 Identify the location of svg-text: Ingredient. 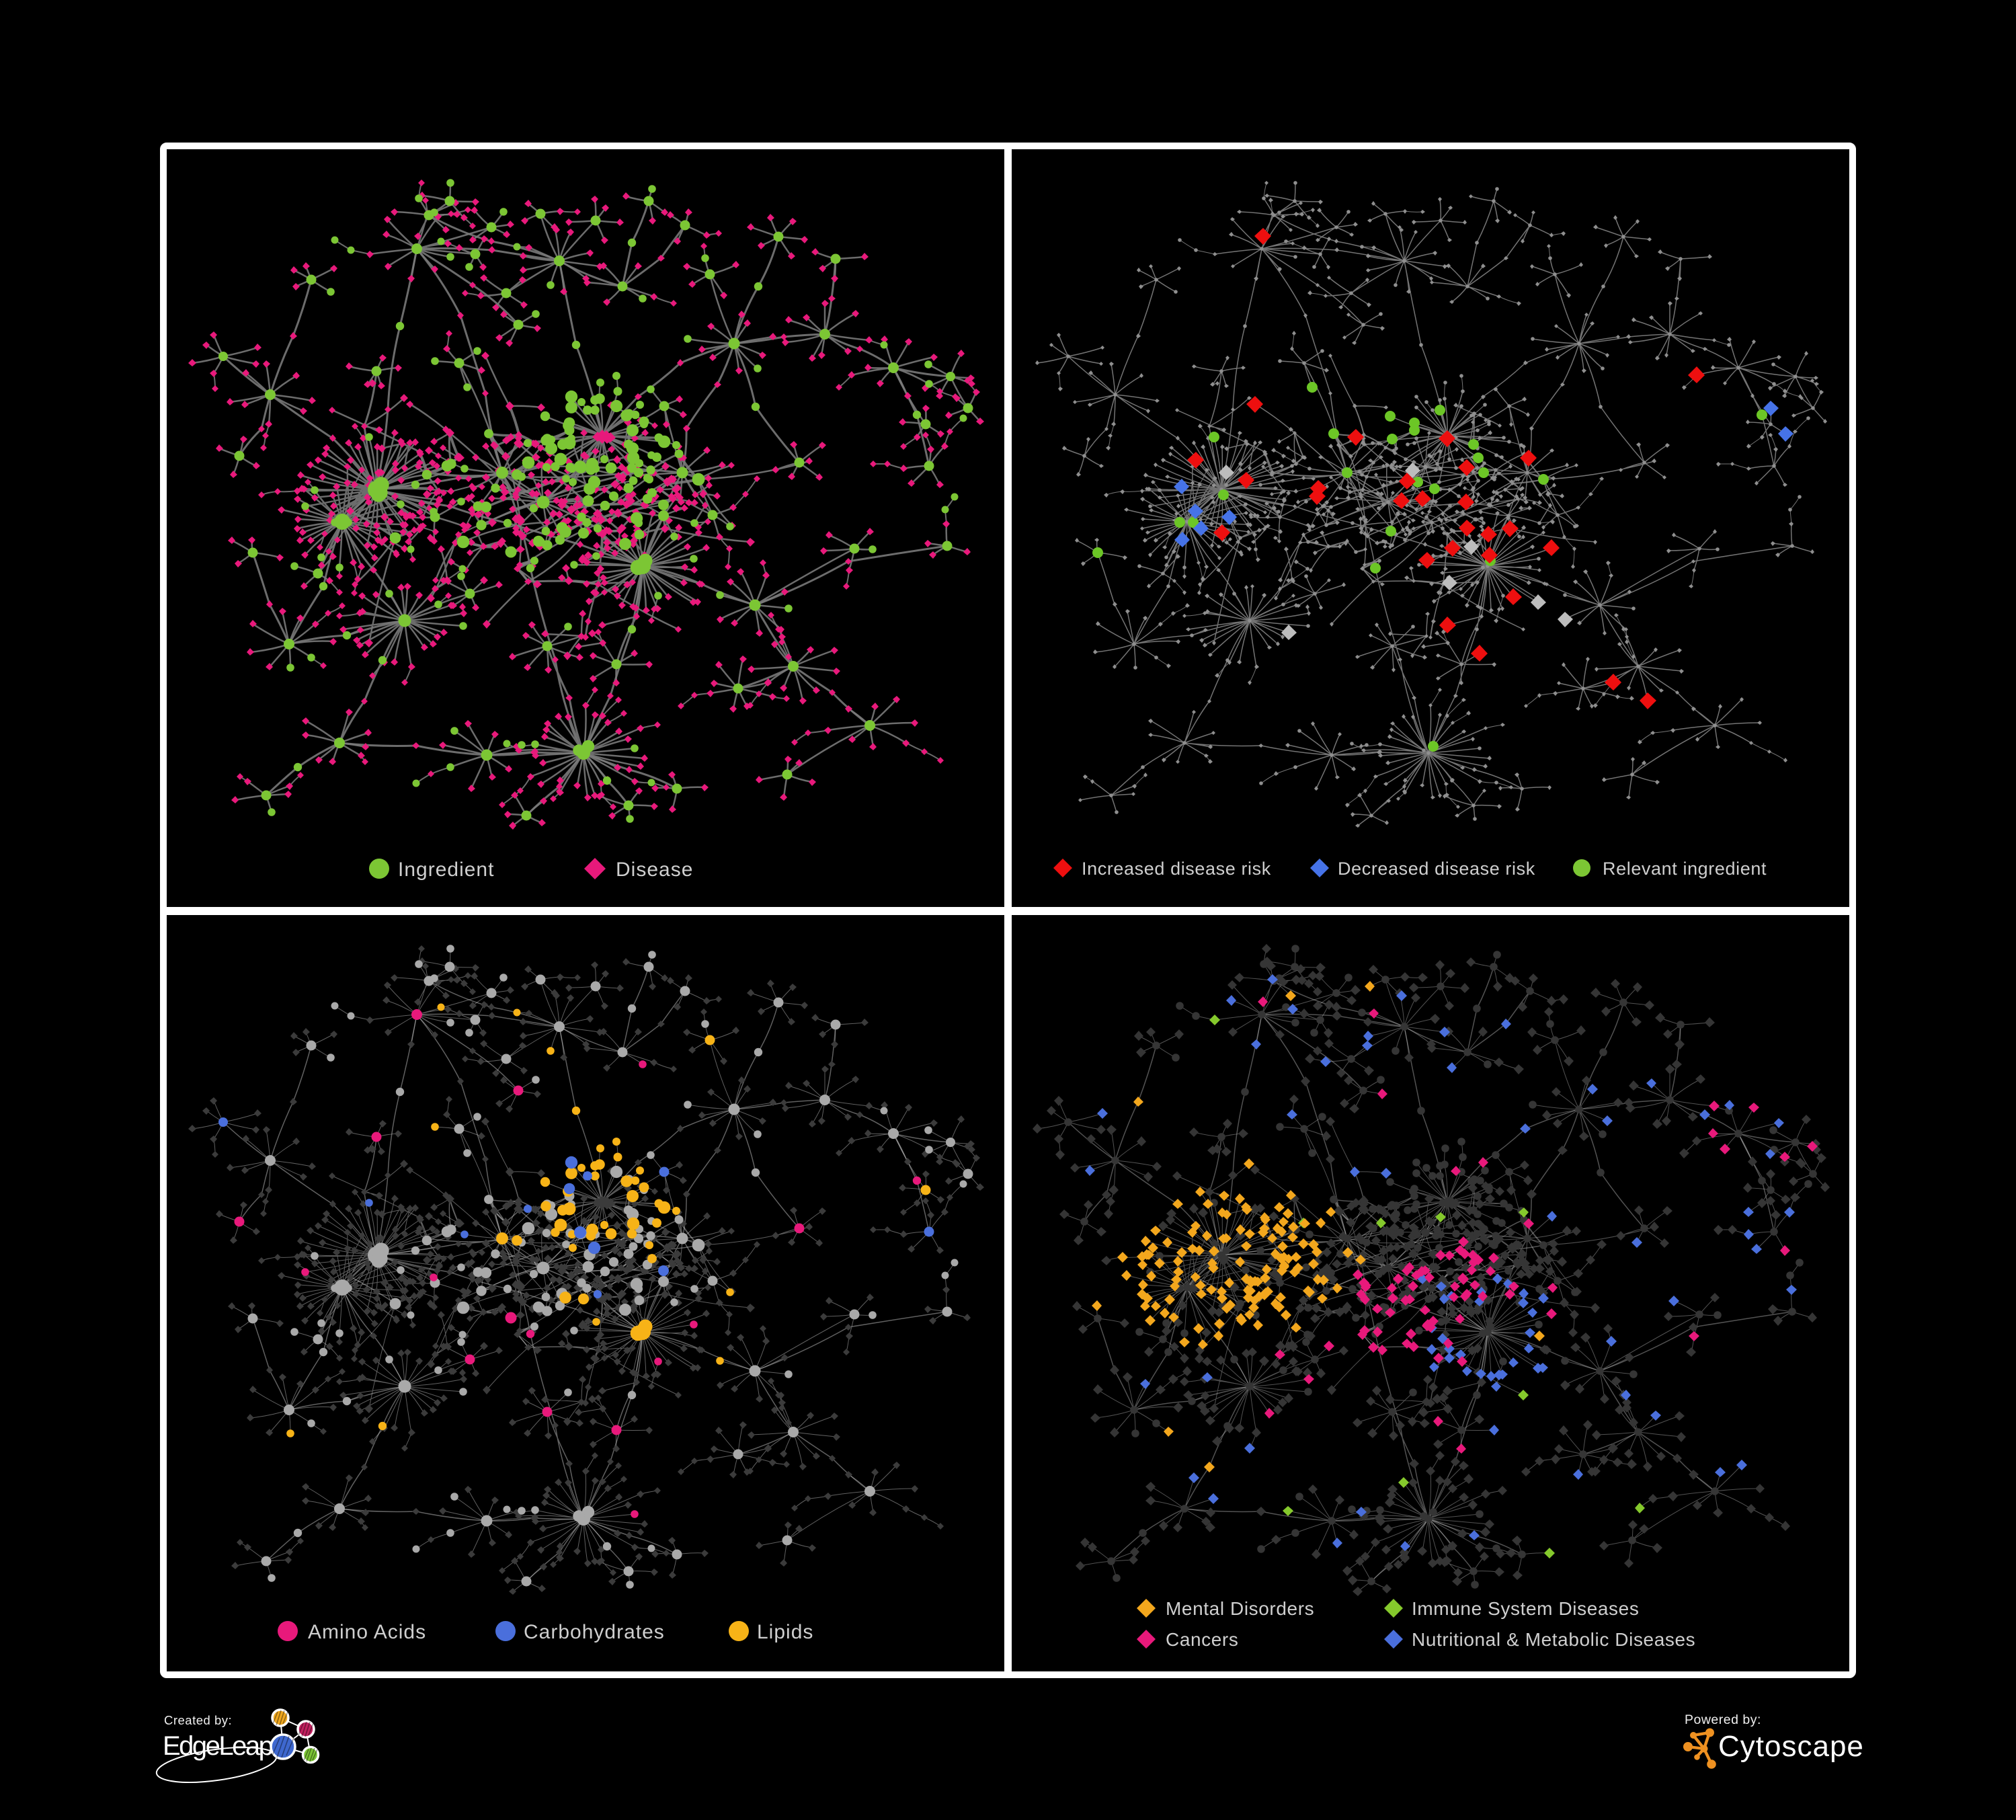
(446, 870).